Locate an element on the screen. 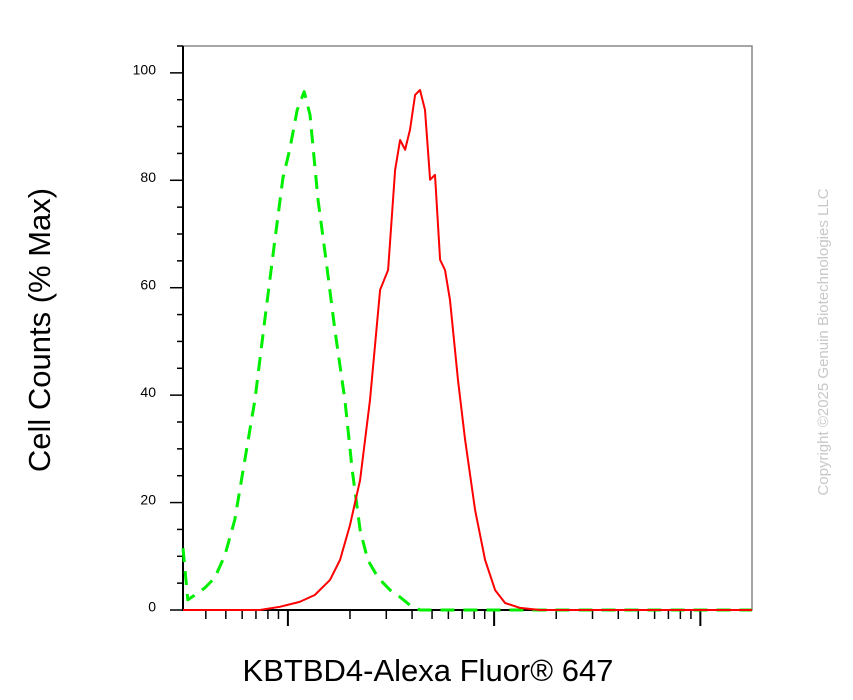 This screenshot has width=853, height=700. y-tick-label: 100 is located at coordinates (145, 70).